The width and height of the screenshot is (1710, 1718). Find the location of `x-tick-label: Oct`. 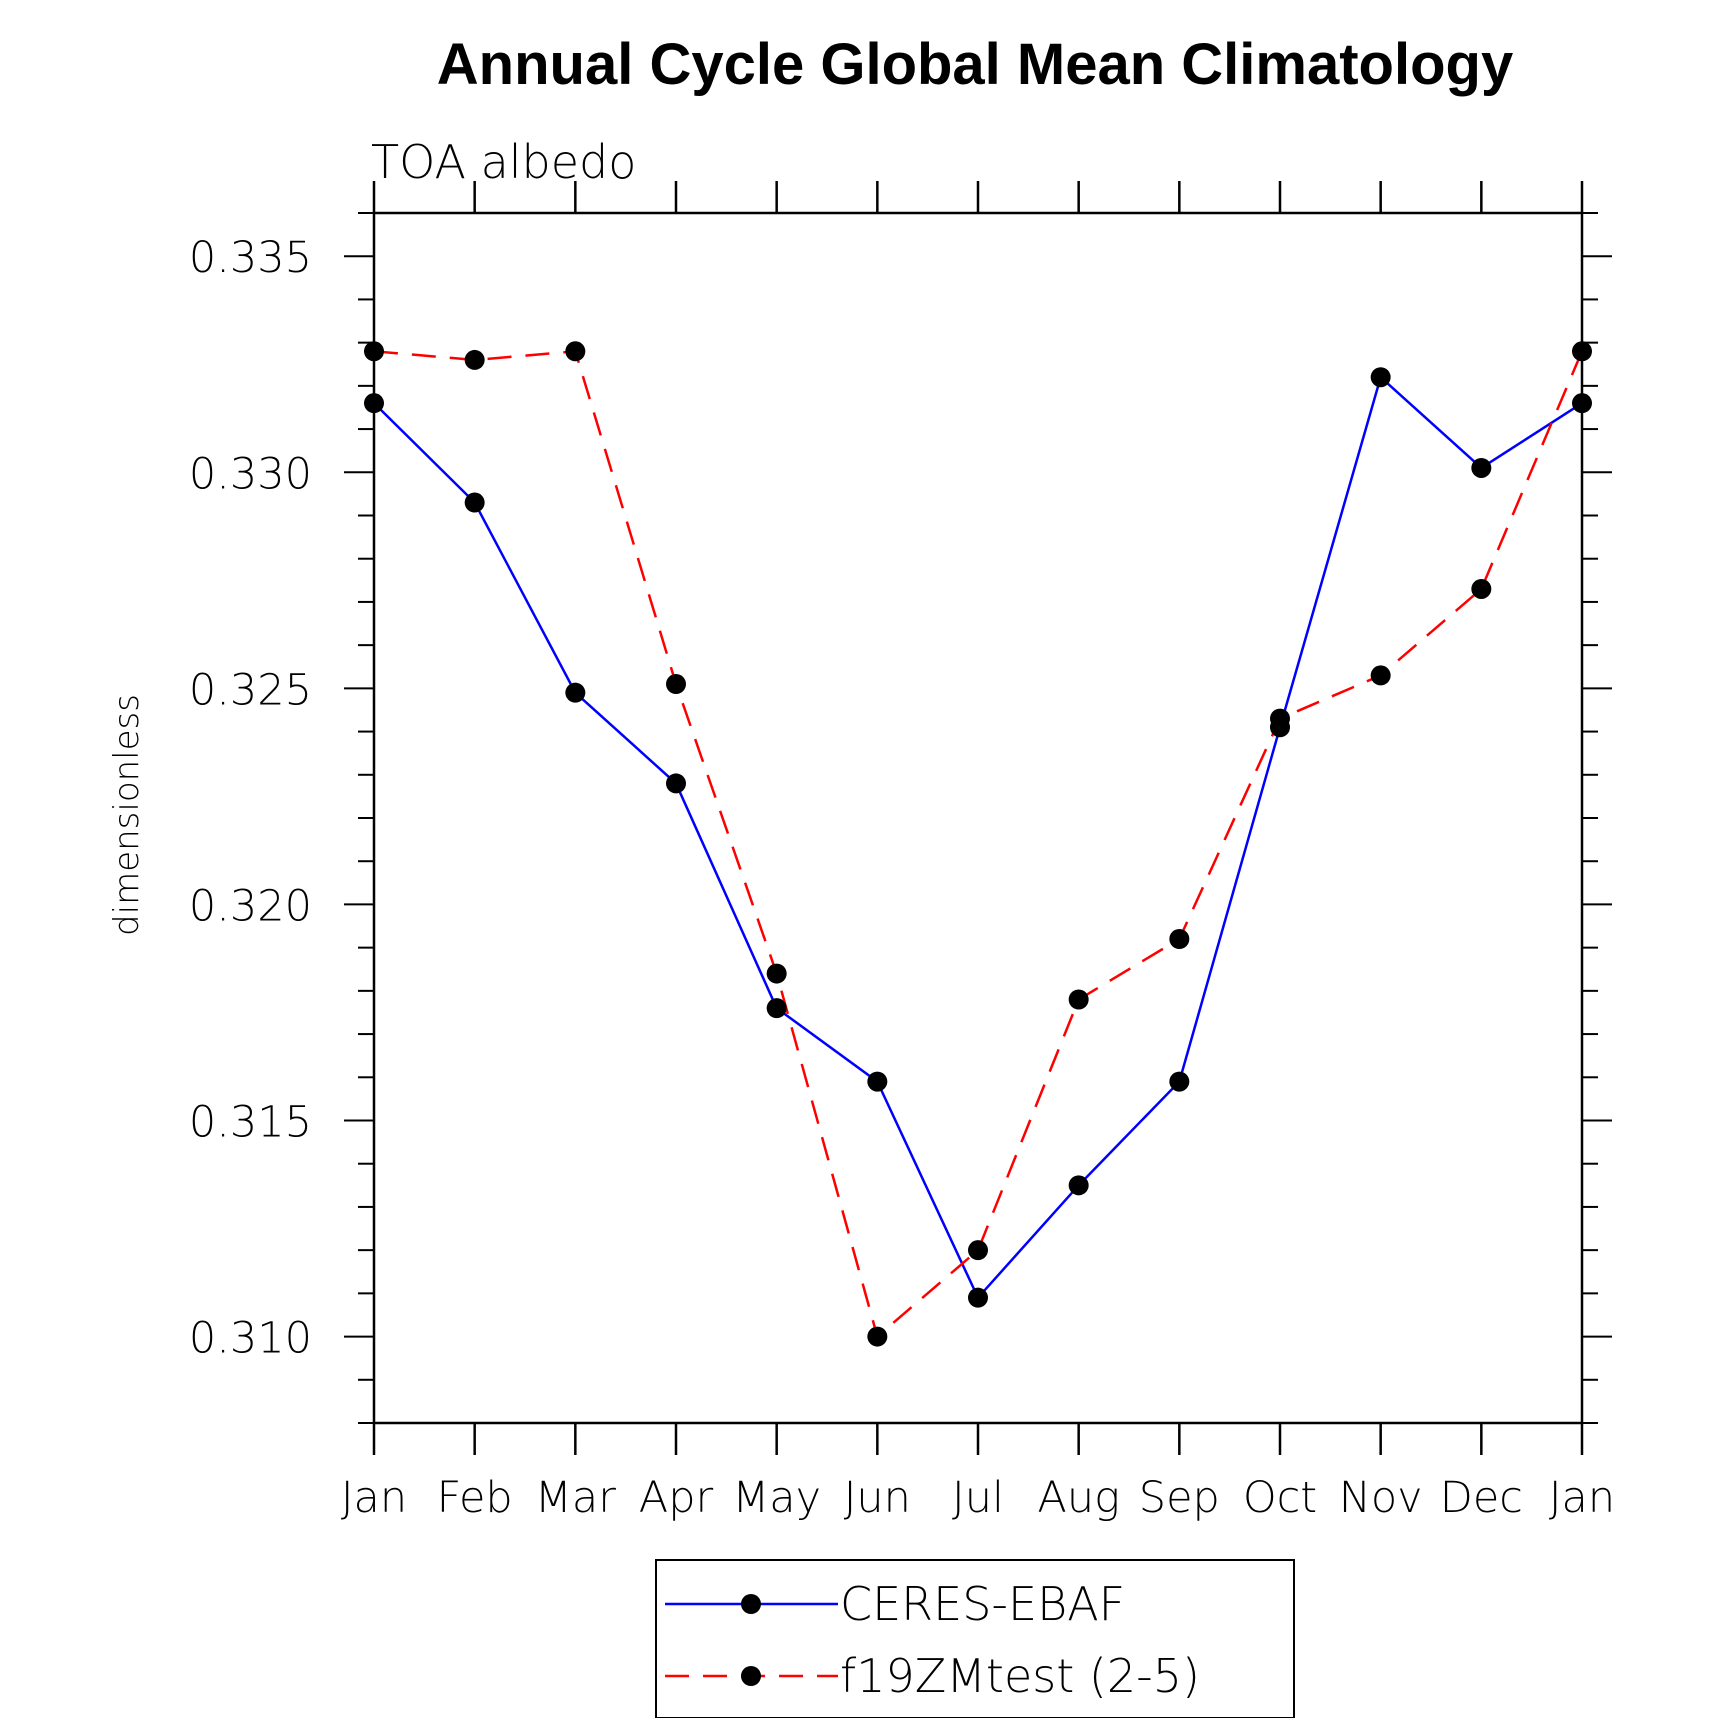

x-tick-label: Oct is located at coordinates (1280, 1498).